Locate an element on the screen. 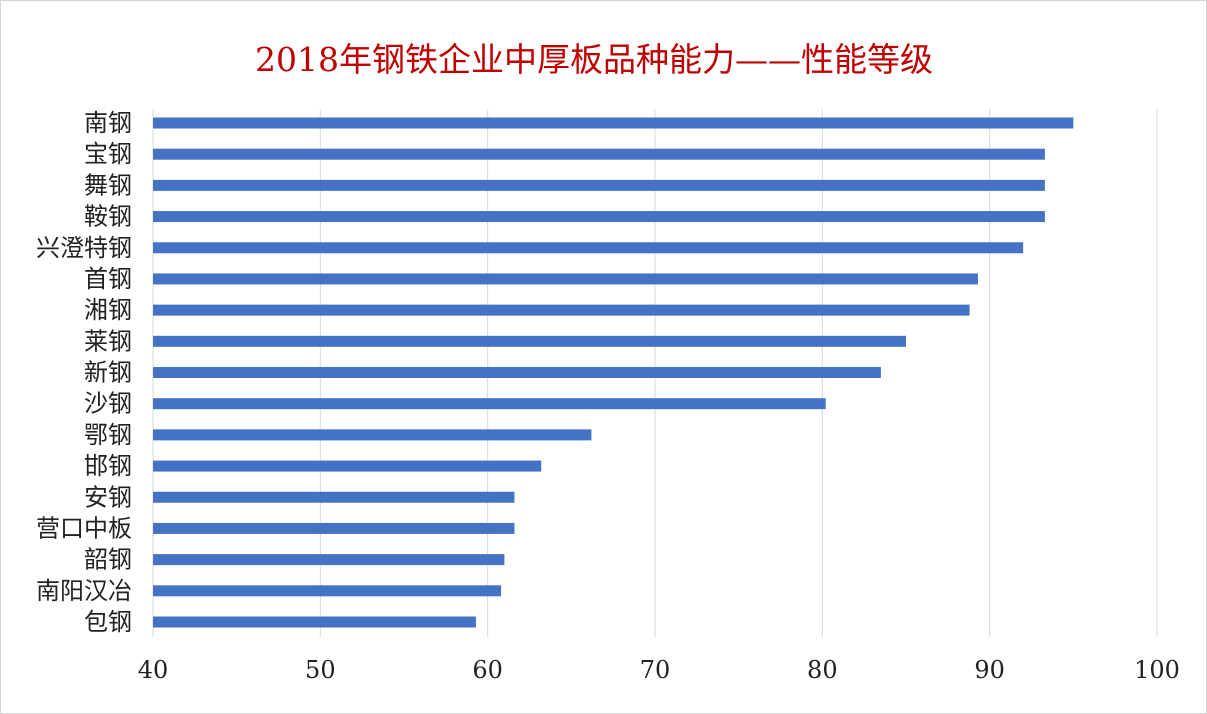 This screenshot has width=1207, height=714. category-label: 鄂钢 is located at coordinates (108, 435).